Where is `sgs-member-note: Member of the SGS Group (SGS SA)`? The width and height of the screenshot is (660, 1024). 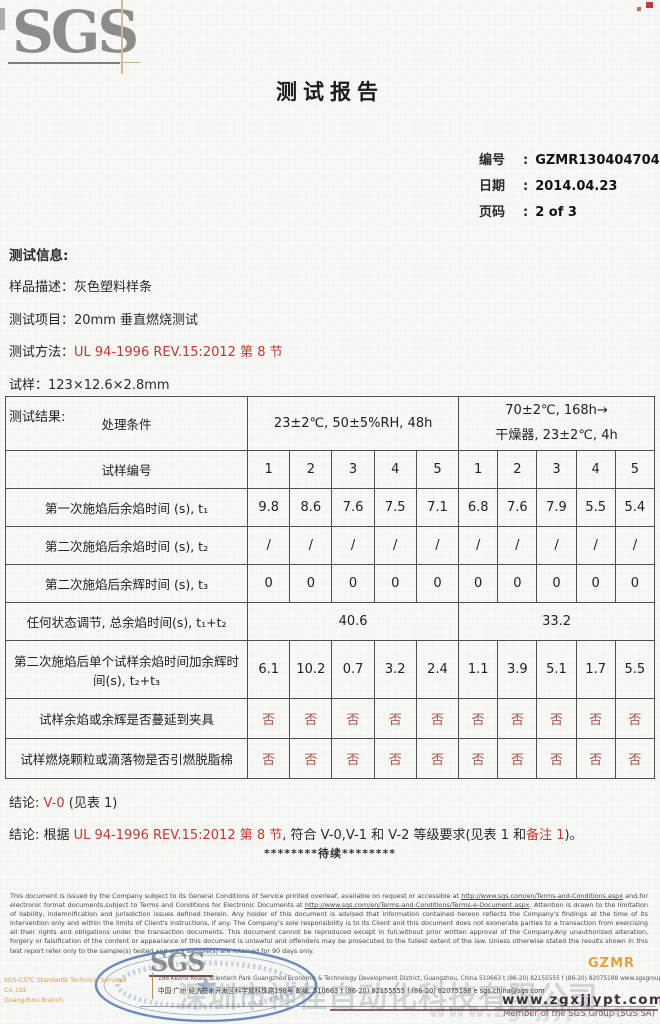
sgs-member-note: Member of the SGS Group (SGS SA) is located at coordinates (579, 1014).